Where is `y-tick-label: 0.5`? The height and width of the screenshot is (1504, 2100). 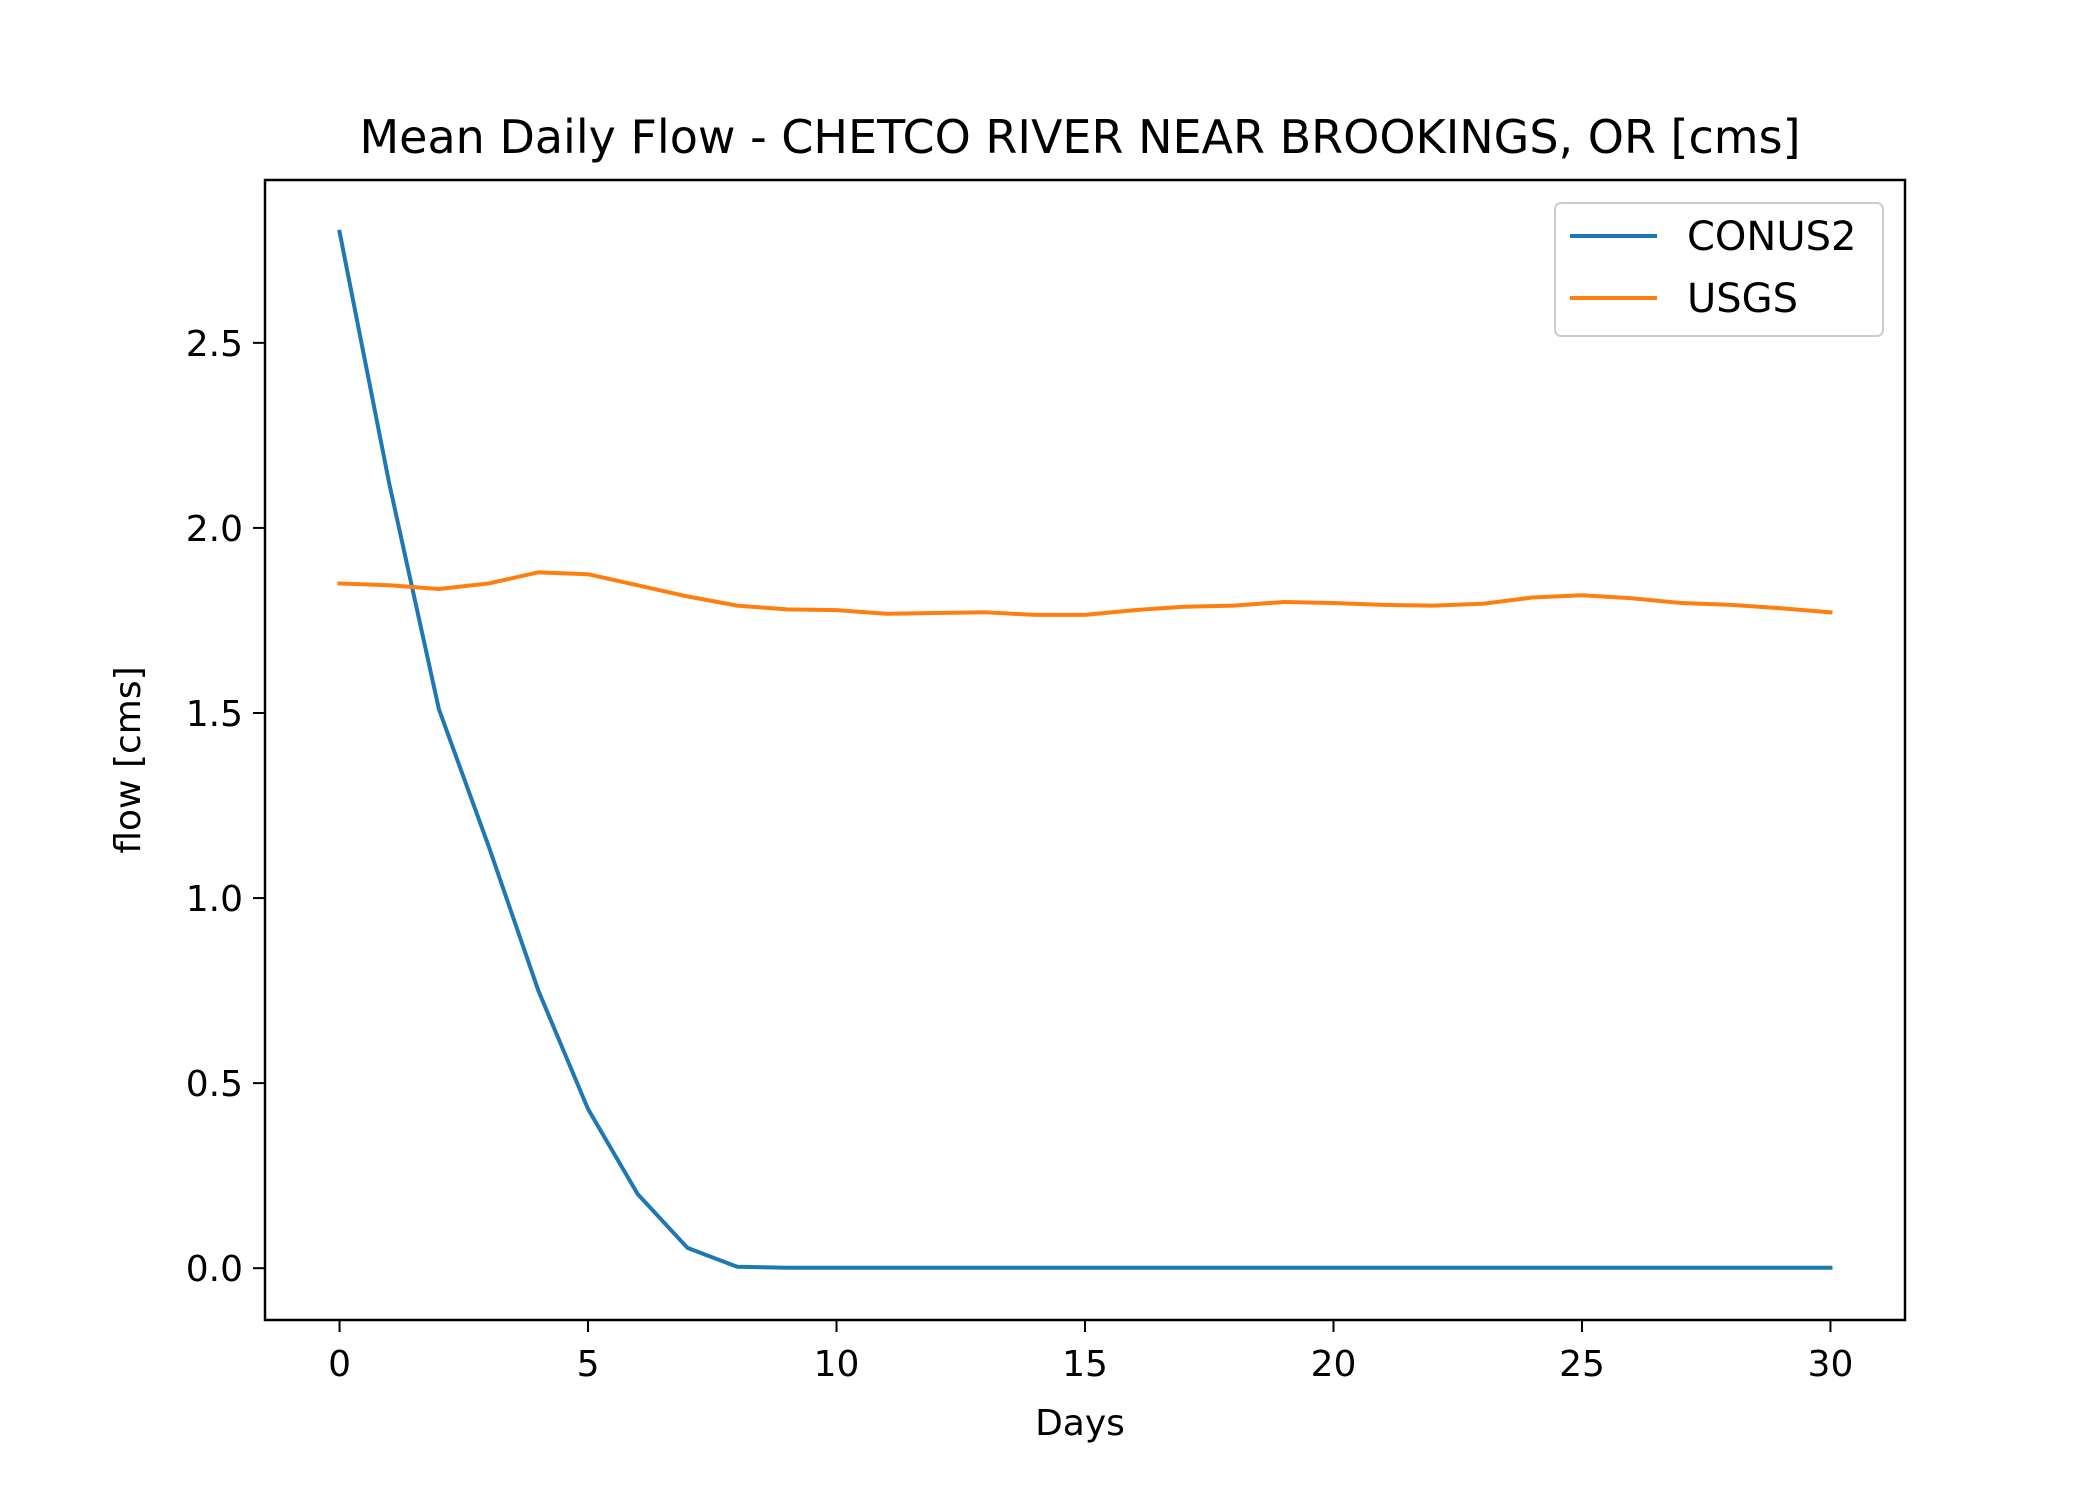 y-tick-label: 0.5 is located at coordinates (214, 1084).